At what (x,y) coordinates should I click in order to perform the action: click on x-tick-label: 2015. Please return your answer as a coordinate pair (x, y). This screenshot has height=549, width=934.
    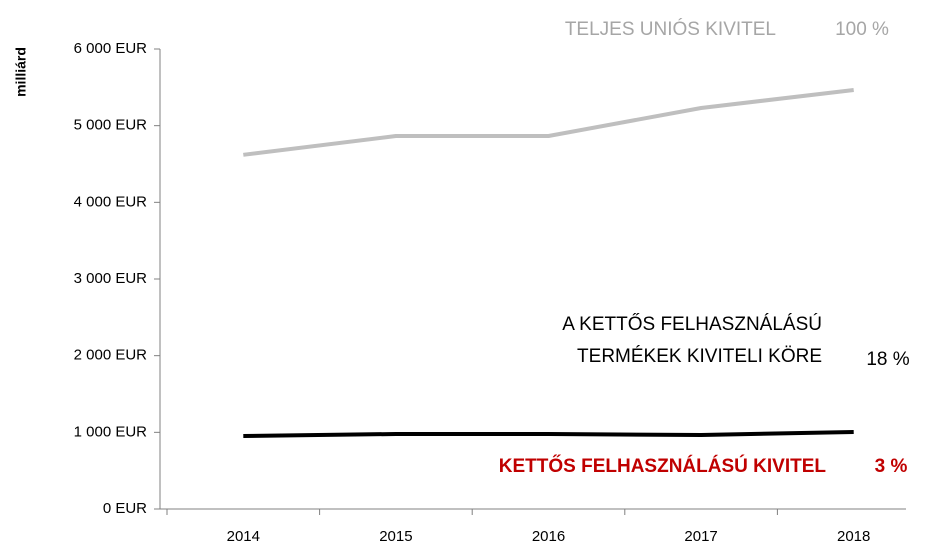
    Looking at the image, I should click on (395, 536).